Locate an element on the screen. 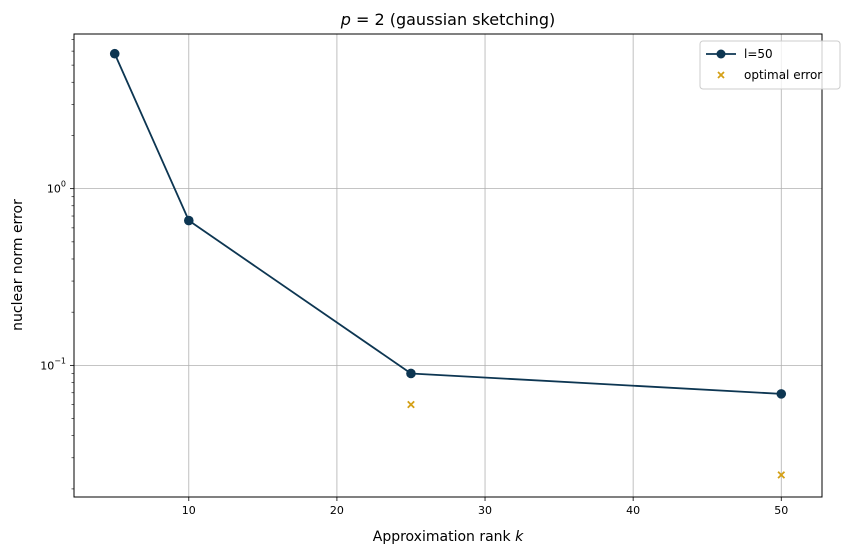 This screenshot has width=858, height=555. x-tick-label: 20 is located at coordinates (337, 510).